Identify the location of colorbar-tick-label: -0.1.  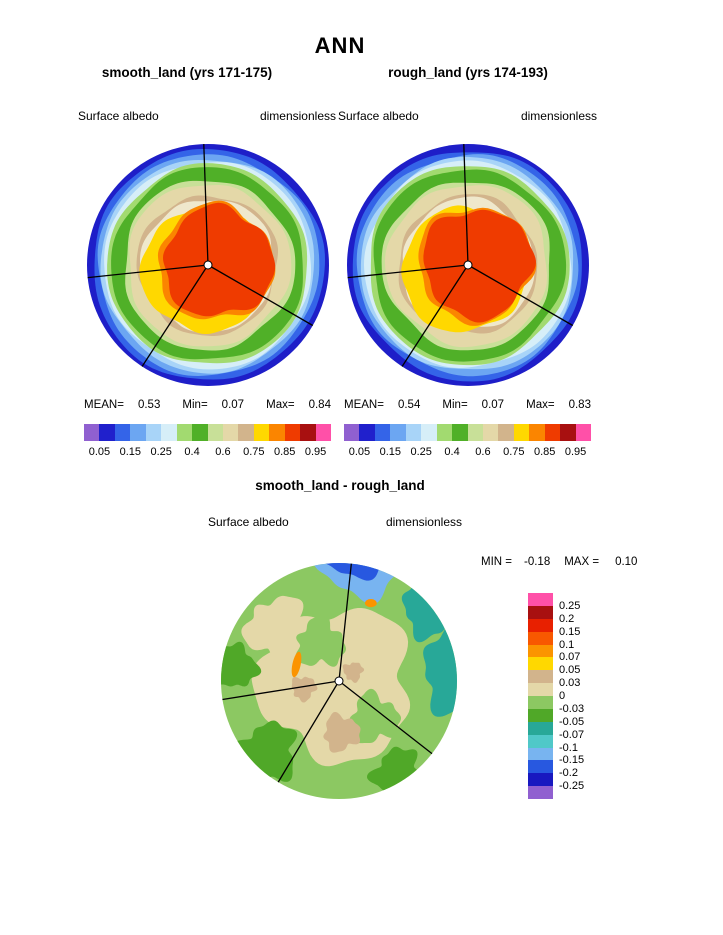
(568, 747).